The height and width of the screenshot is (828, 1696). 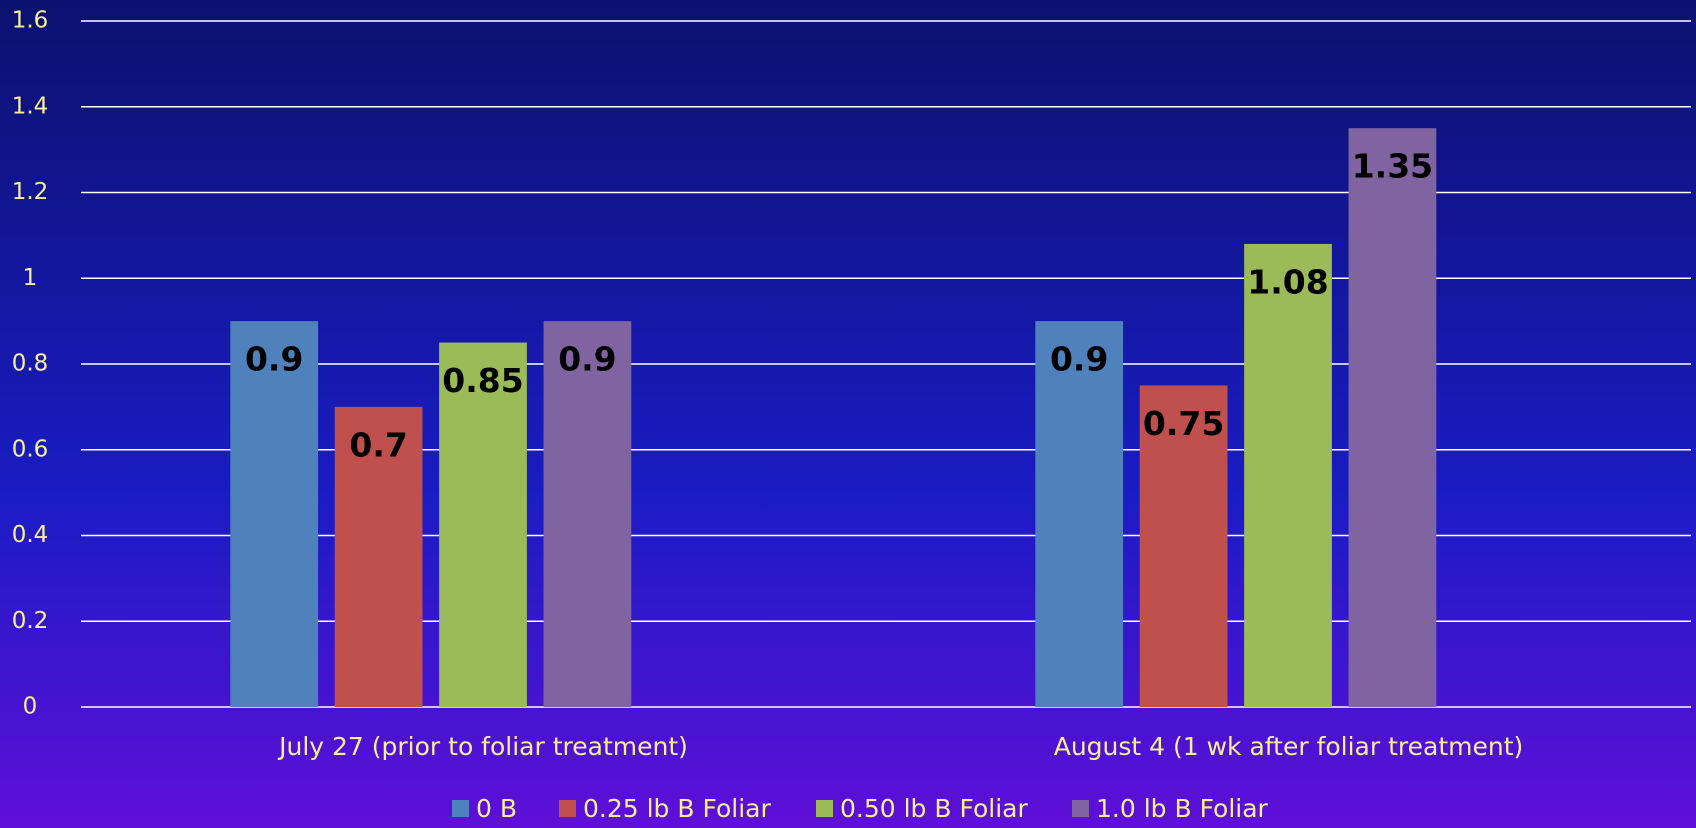 I want to click on legend-label: 1.0 lb B Foliar, so click(x=1182, y=808).